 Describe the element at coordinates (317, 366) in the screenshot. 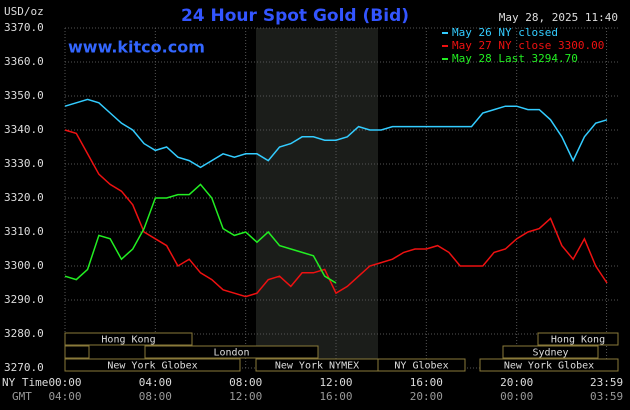

I see `session-label: New York NYMEX` at that location.